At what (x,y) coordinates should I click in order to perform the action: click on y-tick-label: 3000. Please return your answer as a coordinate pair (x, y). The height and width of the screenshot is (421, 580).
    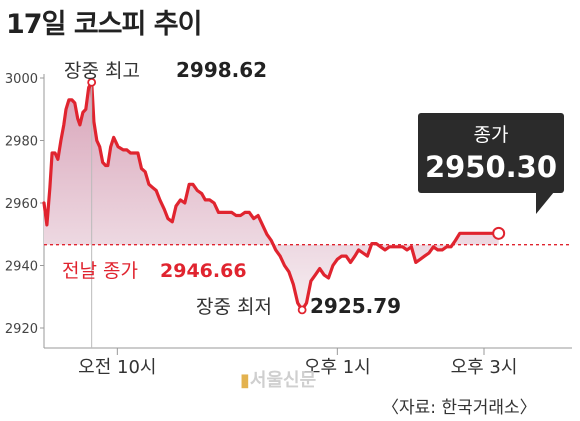
    Looking at the image, I should click on (21, 79).